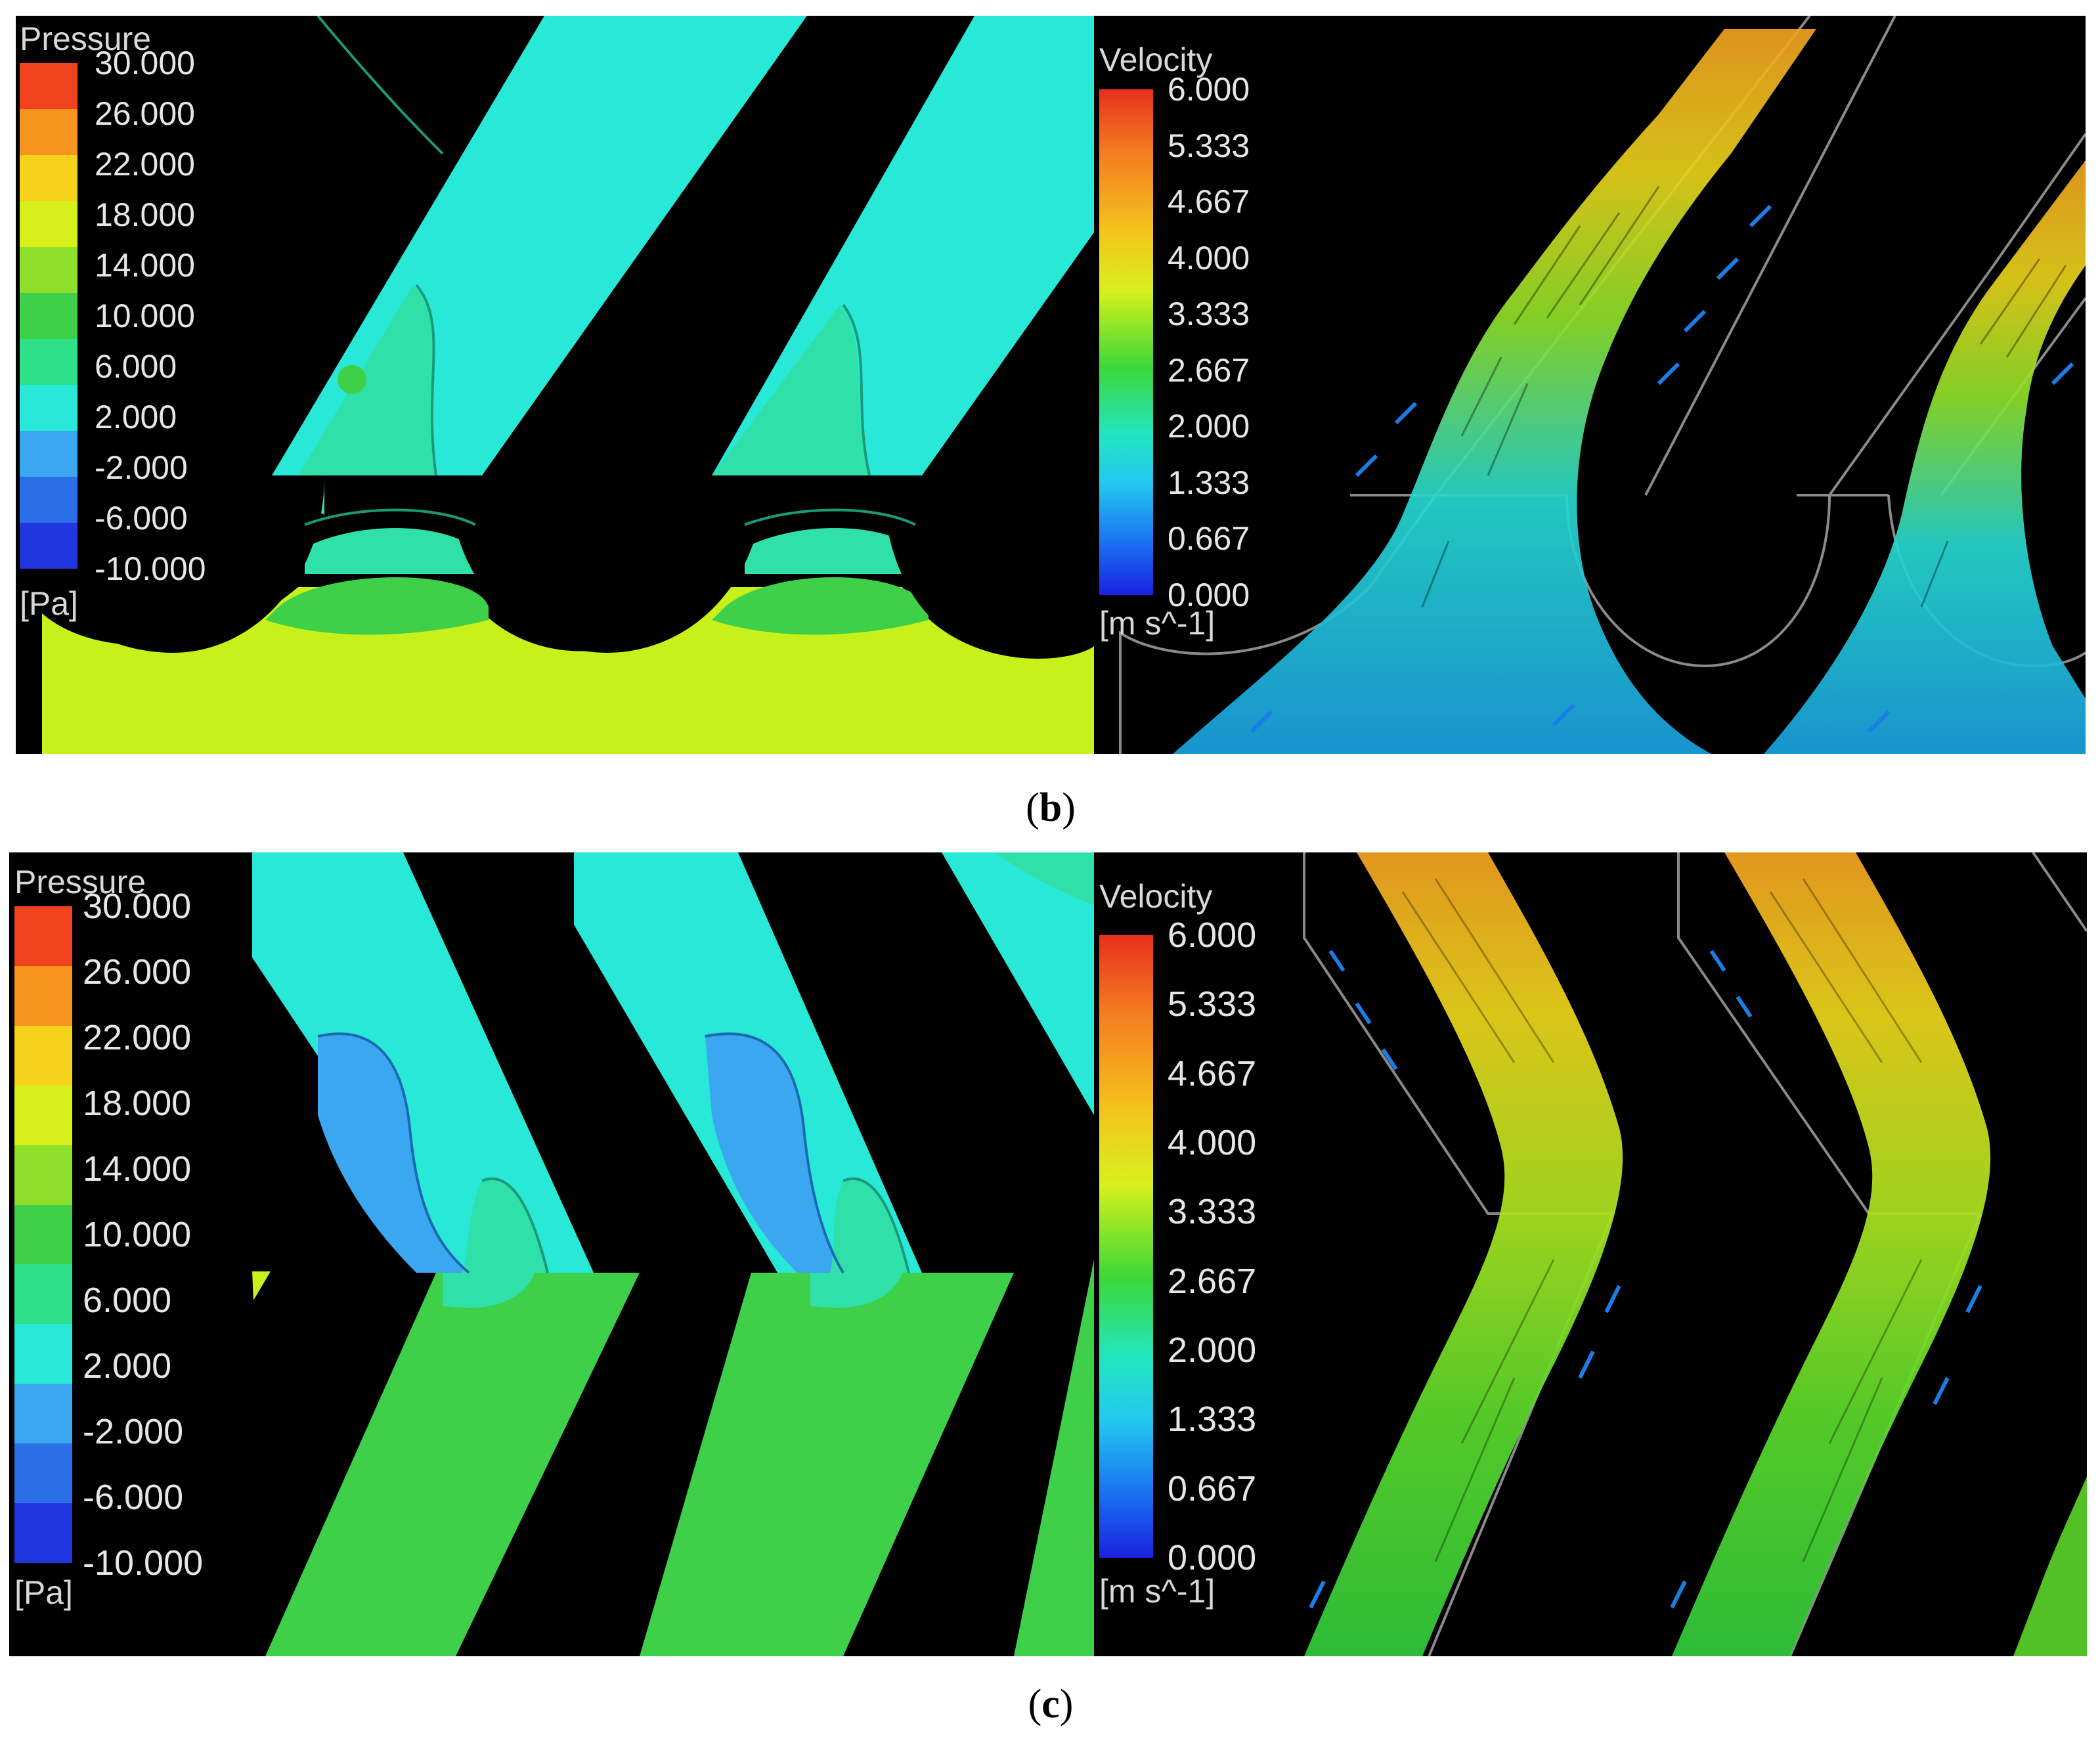 Image resolution: width=2100 pixels, height=1739 pixels. I want to click on velocity-legend-title-b: Velocity, so click(1156, 59).